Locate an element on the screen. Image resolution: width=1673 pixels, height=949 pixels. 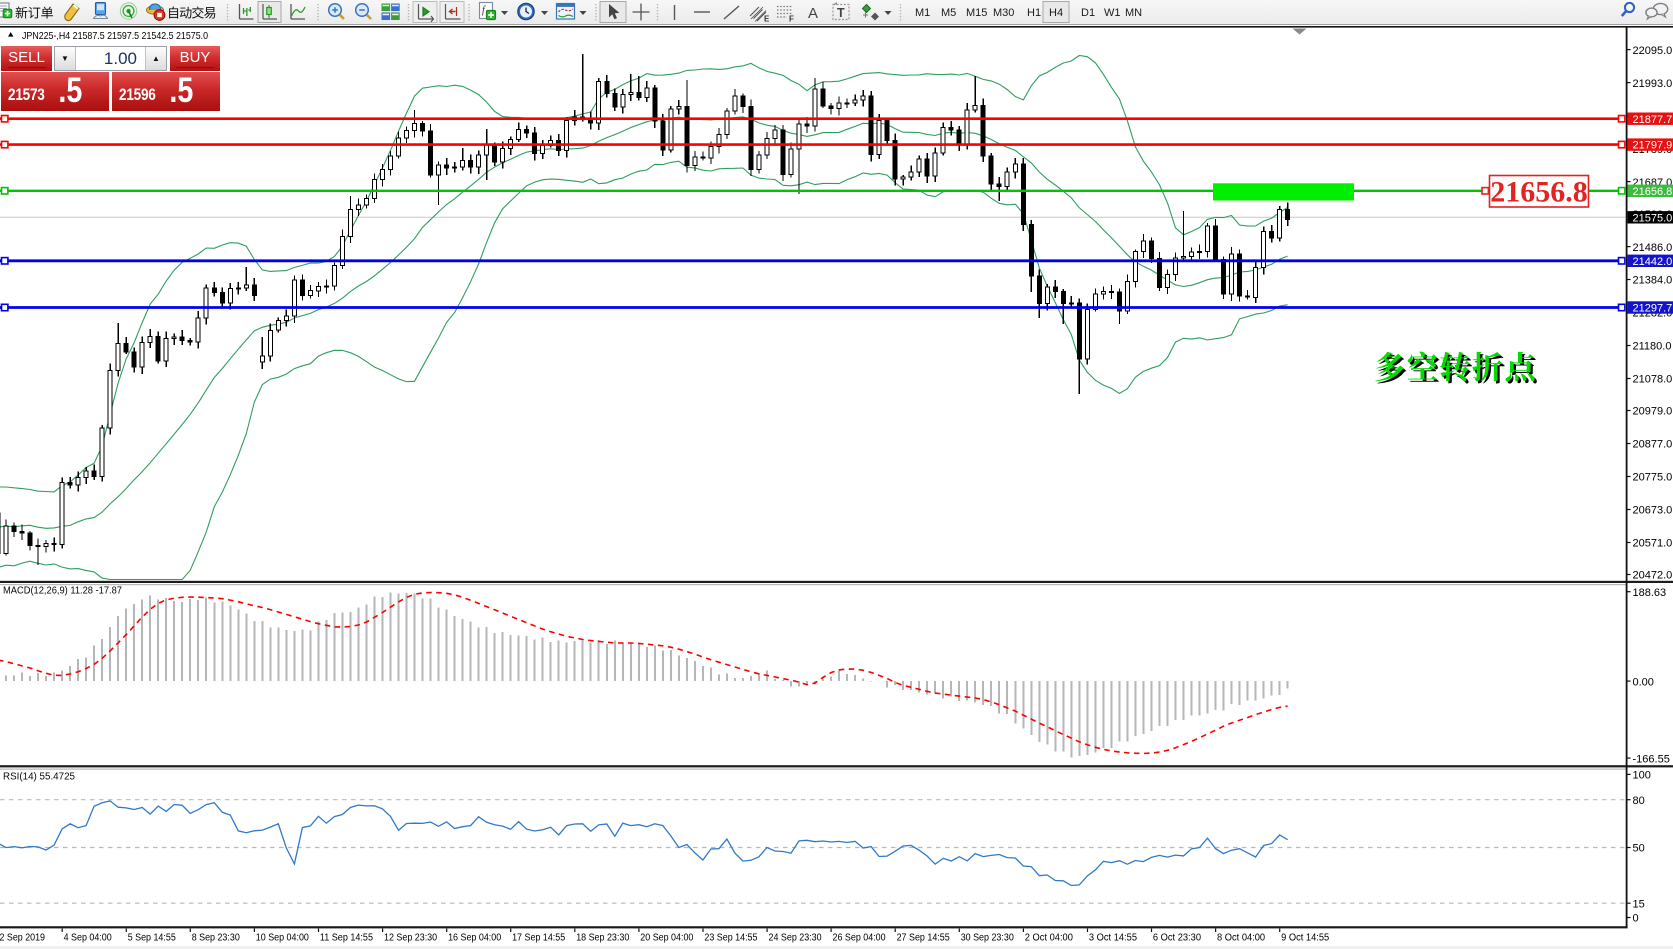
svg-text: 8 Sep 23:30 is located at coordinates (216, 938).